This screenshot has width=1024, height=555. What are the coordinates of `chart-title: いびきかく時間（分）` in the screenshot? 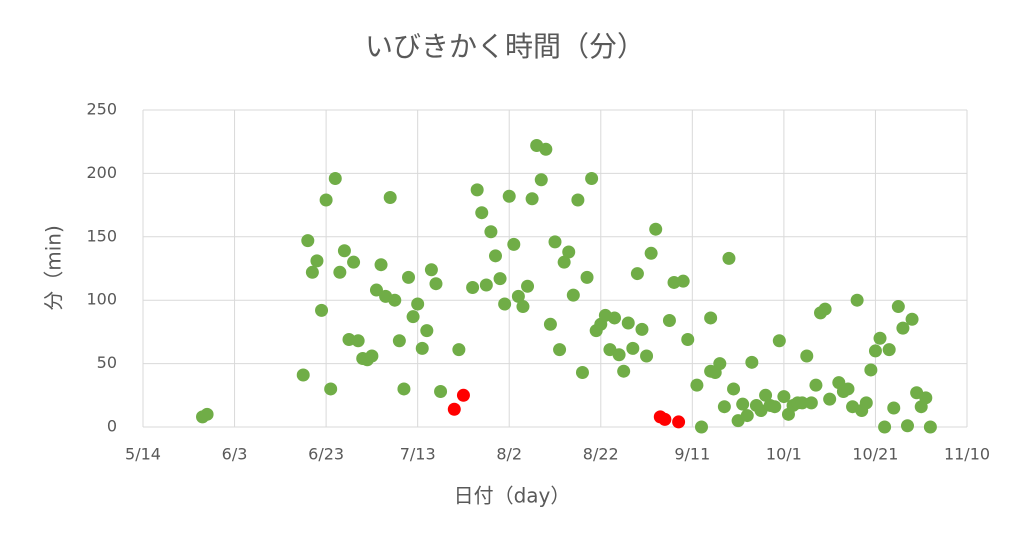 It's located at (505, 46).